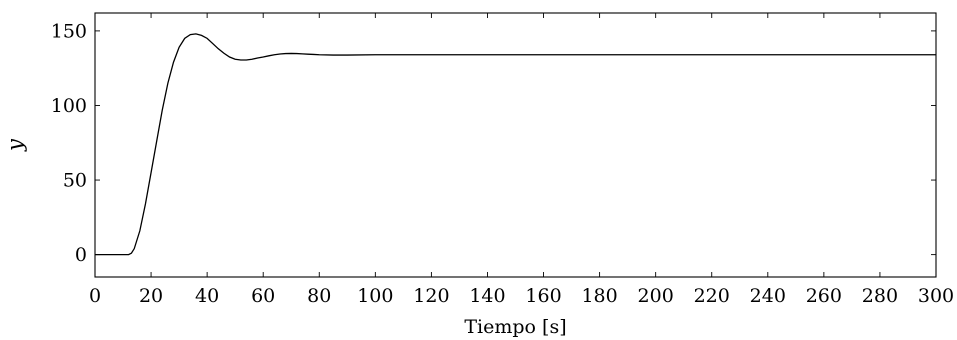 The image size is (957, 340). Describe the element at coordinates (656, 296) in the screenshot. I see `x-tick-label: 200` at that location.